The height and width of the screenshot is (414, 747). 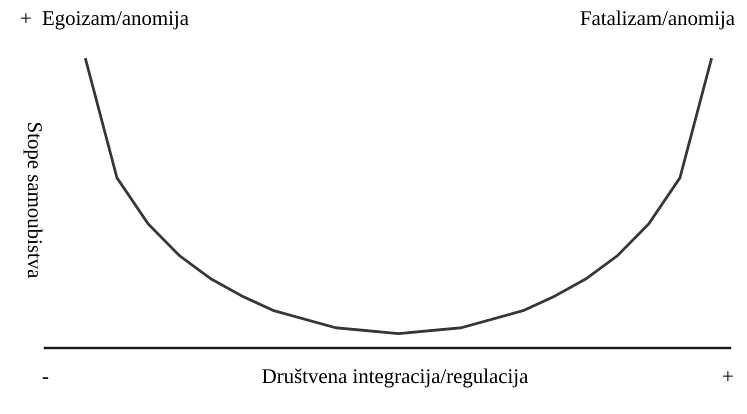 What do you see at coordinates (657, 20) in the screenshot?
I see `text: Fatalizam/anomija` at bounding box center [657, 20].